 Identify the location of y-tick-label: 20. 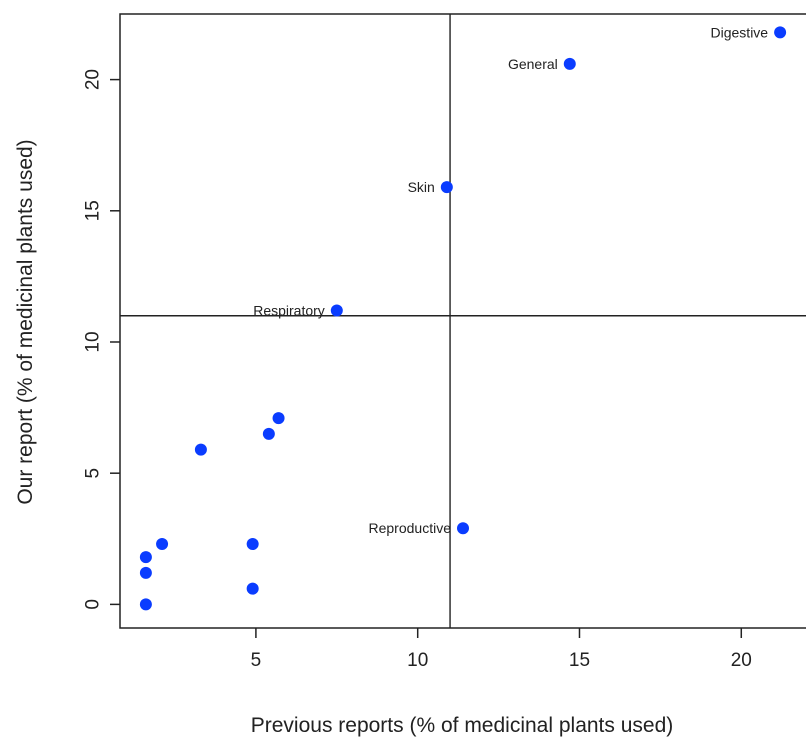
(93, 79).